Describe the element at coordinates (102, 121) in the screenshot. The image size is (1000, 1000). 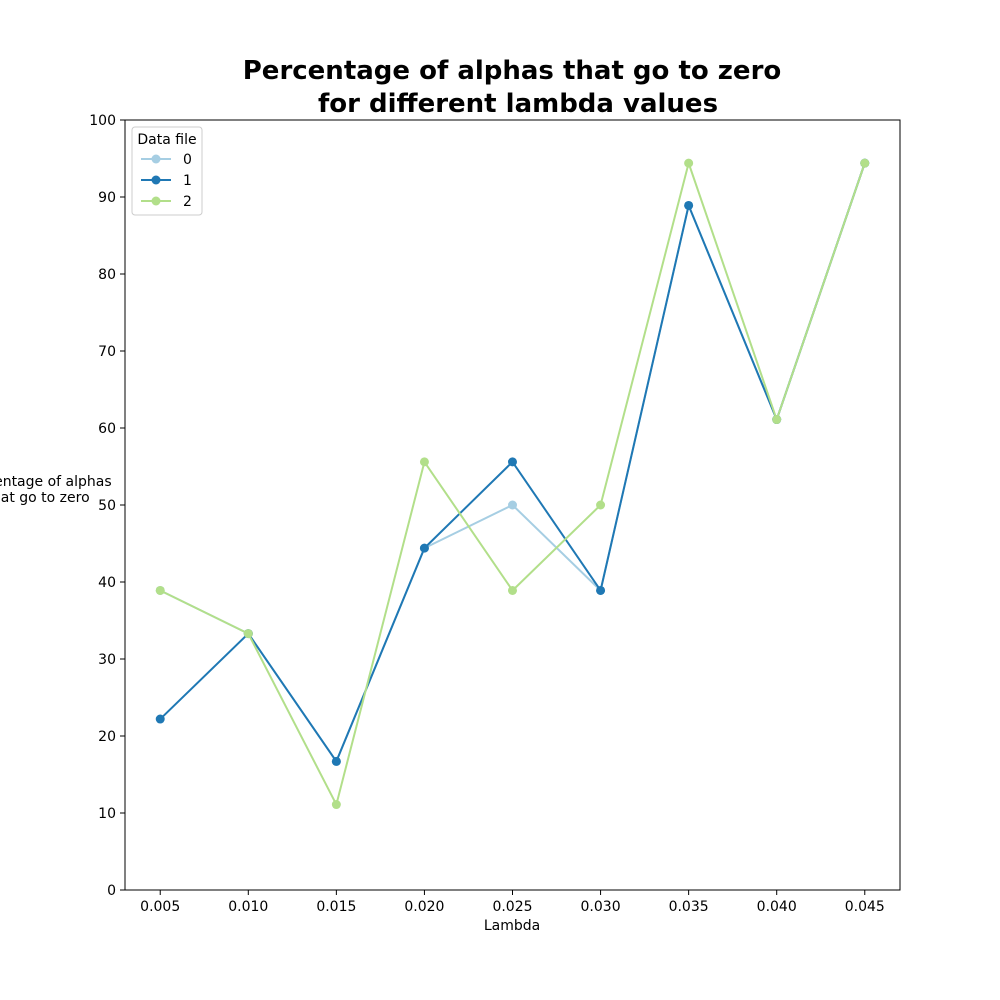
I see `y-tick-label: 100` at that location.